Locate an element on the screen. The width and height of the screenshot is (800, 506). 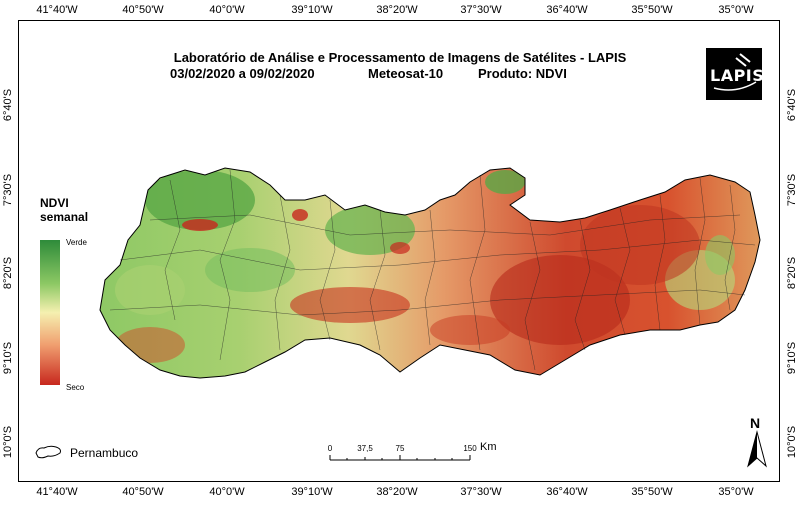
pernambuco-outline-icon is located at coordinates (48, 452).